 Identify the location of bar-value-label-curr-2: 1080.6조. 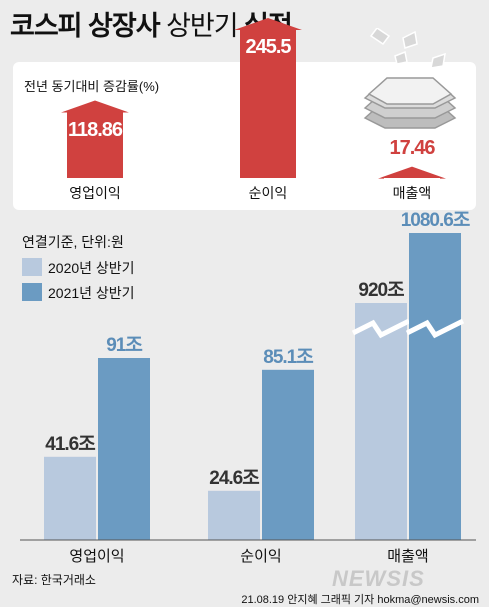
(435, 220).